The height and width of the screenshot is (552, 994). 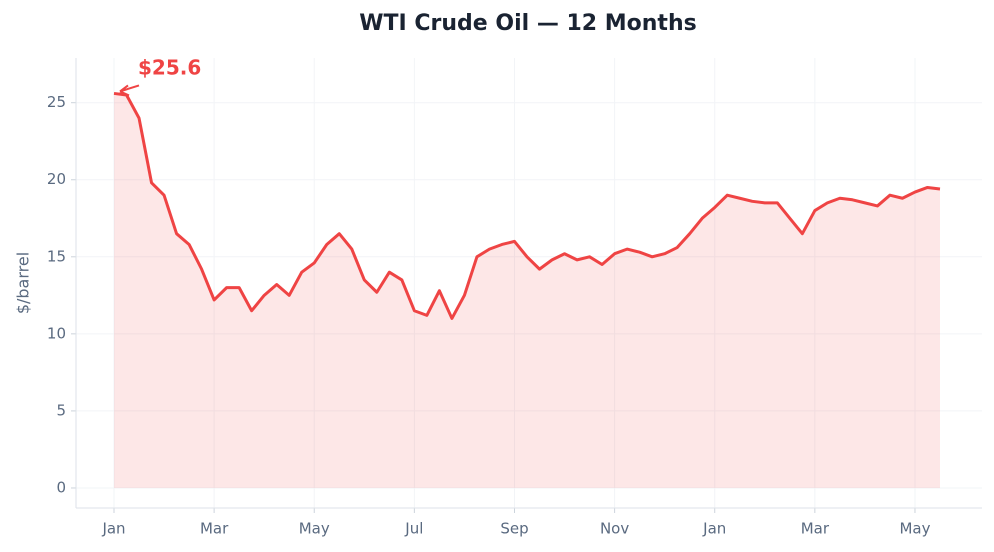 I want to click on annotation: $25.6, so click(x=169, y=68).